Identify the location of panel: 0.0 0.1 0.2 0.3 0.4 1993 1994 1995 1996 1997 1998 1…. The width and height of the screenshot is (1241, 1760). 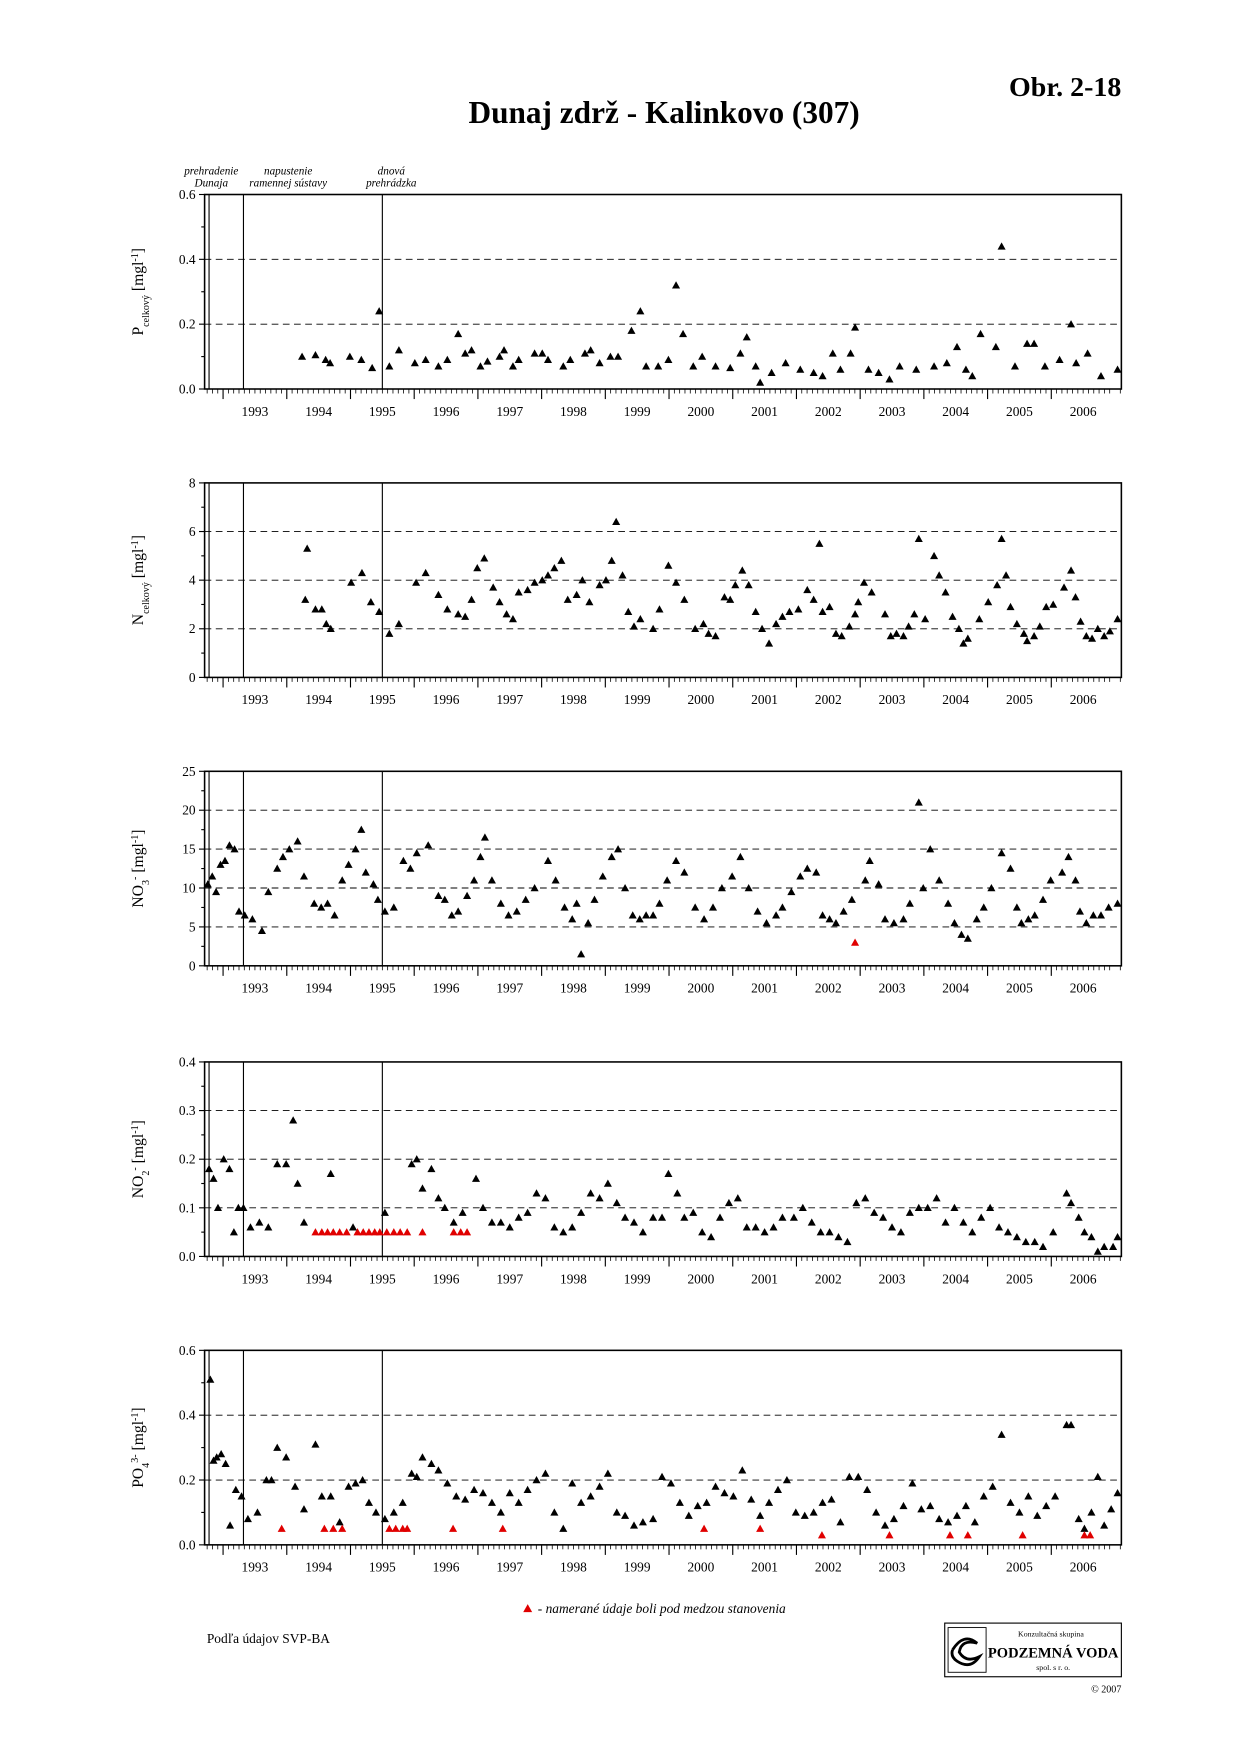
(626, 1170).